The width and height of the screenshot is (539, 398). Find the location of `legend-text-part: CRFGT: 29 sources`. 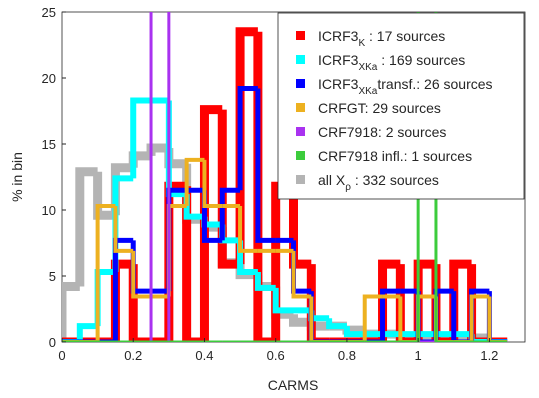

legend-text-part: CRFGT: 29 sources is located at coordinates (379, 108).